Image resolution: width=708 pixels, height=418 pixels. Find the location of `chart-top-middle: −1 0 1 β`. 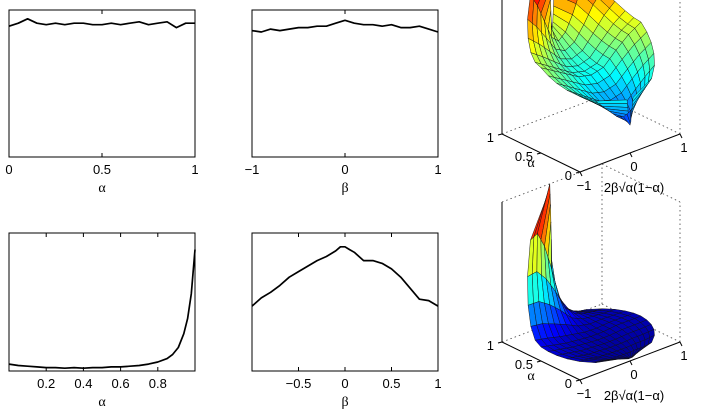

chart-top-middle: −1 0 1 β is located at coordinates (343, 102).